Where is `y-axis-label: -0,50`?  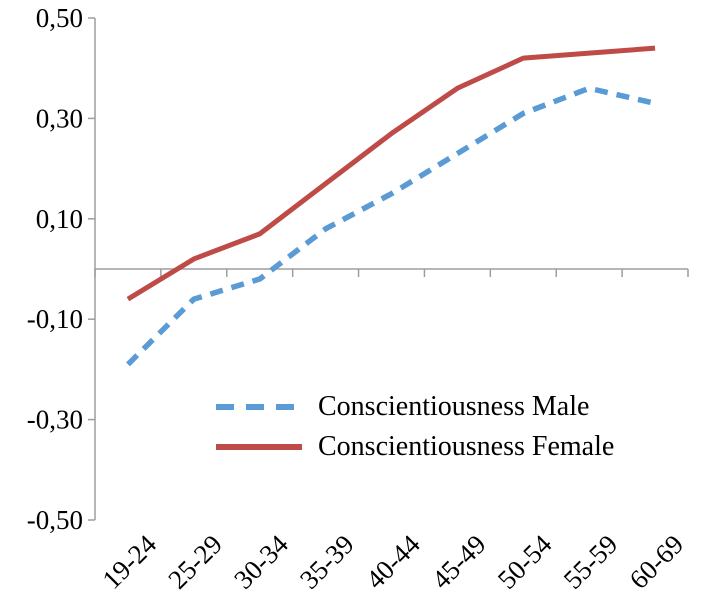 y-axis-label: -0,50 is located at coordinates (55, 520).